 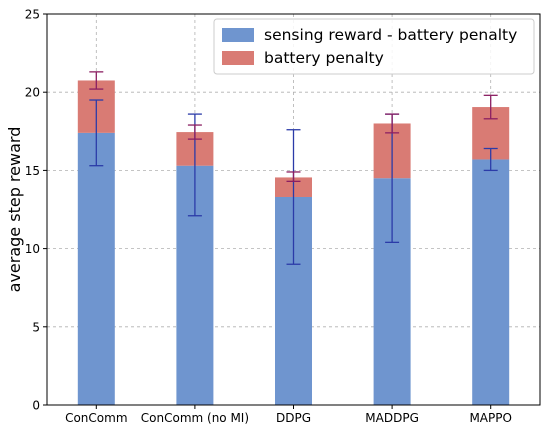 What do you see at coordinates (96, 418) in the screenshot?
I see `x-tick-label: ConComm` at bounding box center [96, 418].